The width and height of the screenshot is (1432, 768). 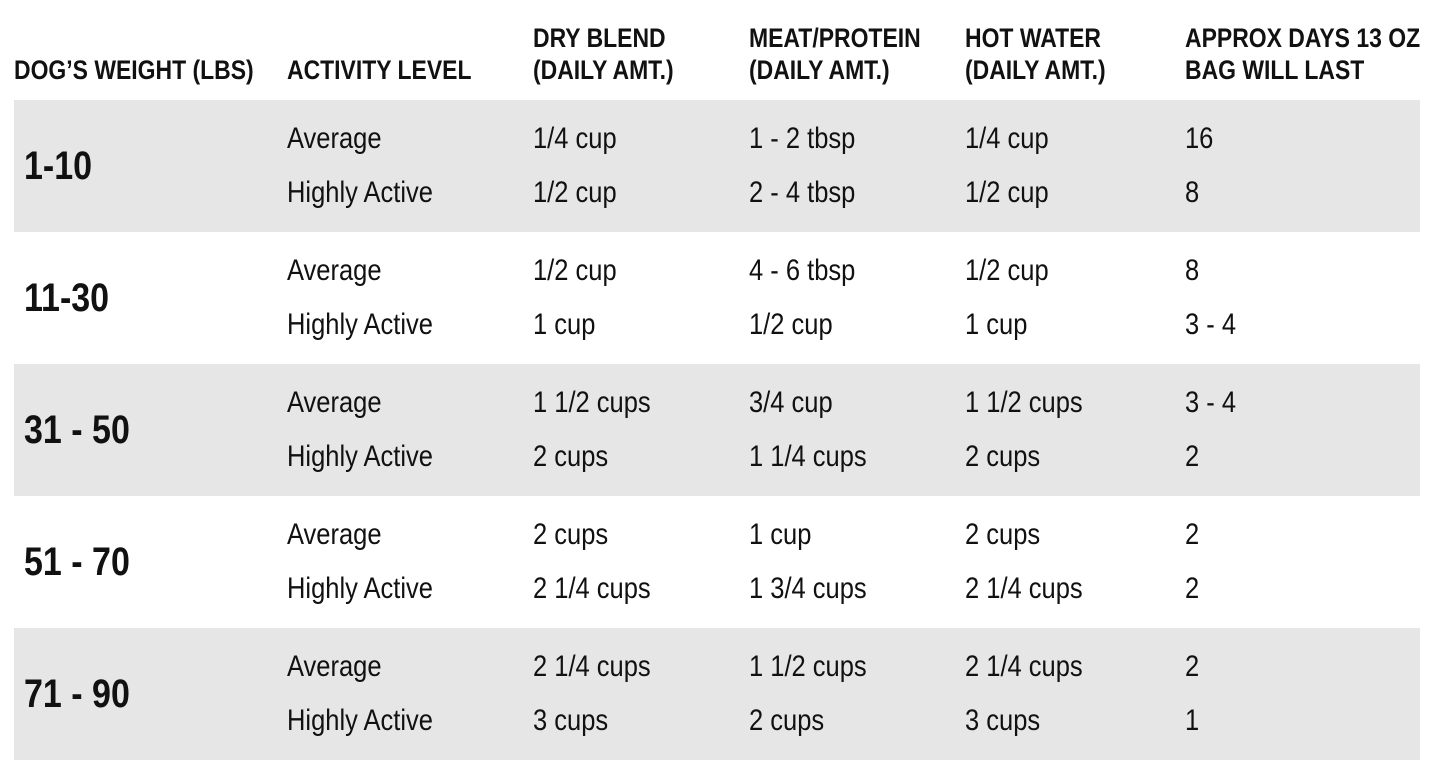 What do you see at coordinates (1302, 694) in the screenshot?
I see `days-cell: 2 1` at bounding box center [1302, 694].